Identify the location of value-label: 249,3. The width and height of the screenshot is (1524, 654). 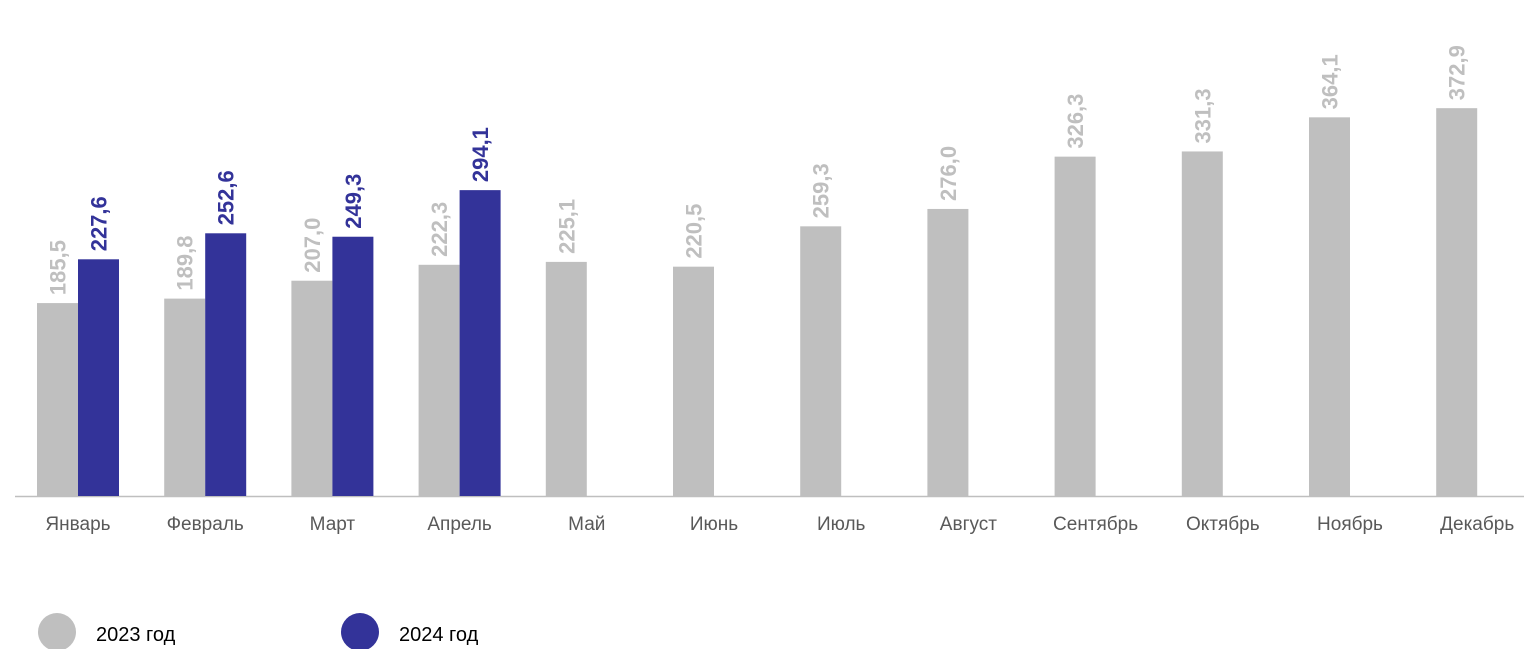
(353, 201).